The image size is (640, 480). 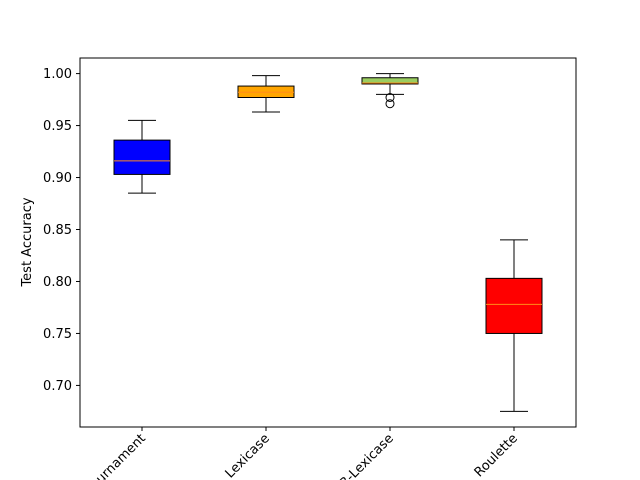 What do you see at coordinates (302, 453) in the screenshot?
I see `x-axis: Tournament Lexicase B-Lexicase Roulette` at bounding box center [302, 453].